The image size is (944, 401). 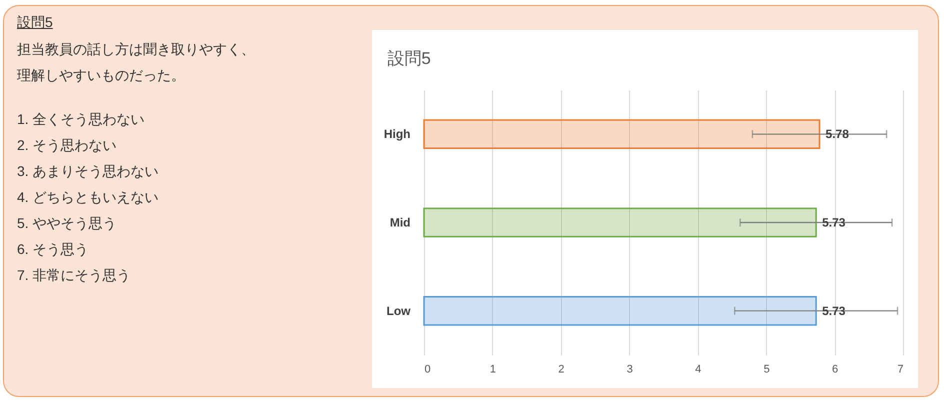 What do you see at coordinates (629, 370) in the screenshot?
I see `x-tick-label: 3` at bounding box center [629, 370].